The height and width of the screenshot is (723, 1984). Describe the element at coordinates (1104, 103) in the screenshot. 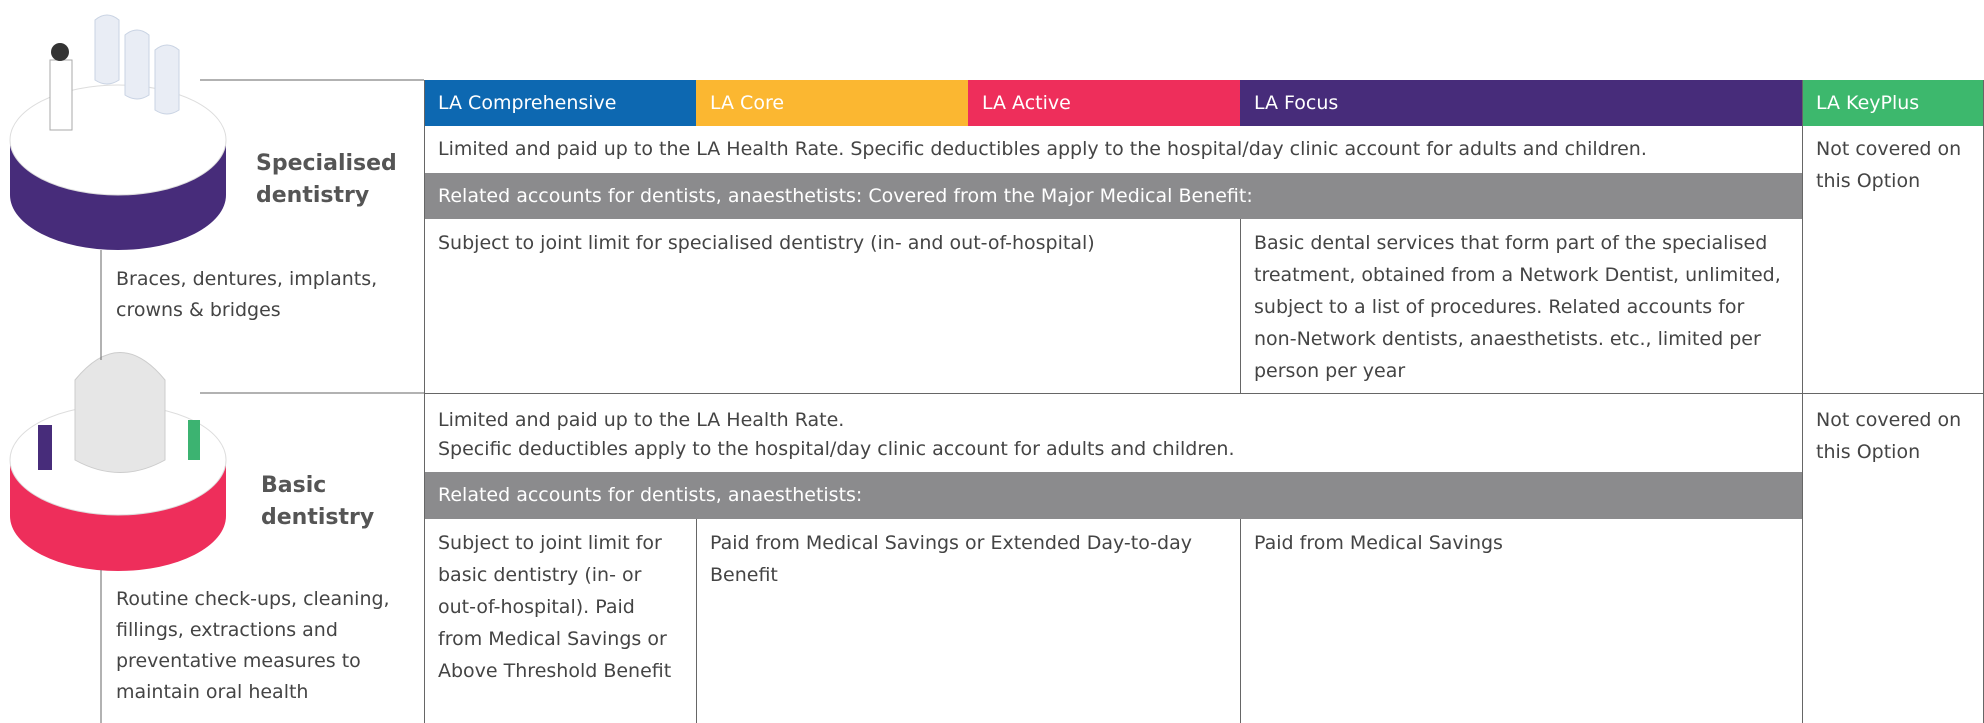

I see `column-header: LA Active` at that location.